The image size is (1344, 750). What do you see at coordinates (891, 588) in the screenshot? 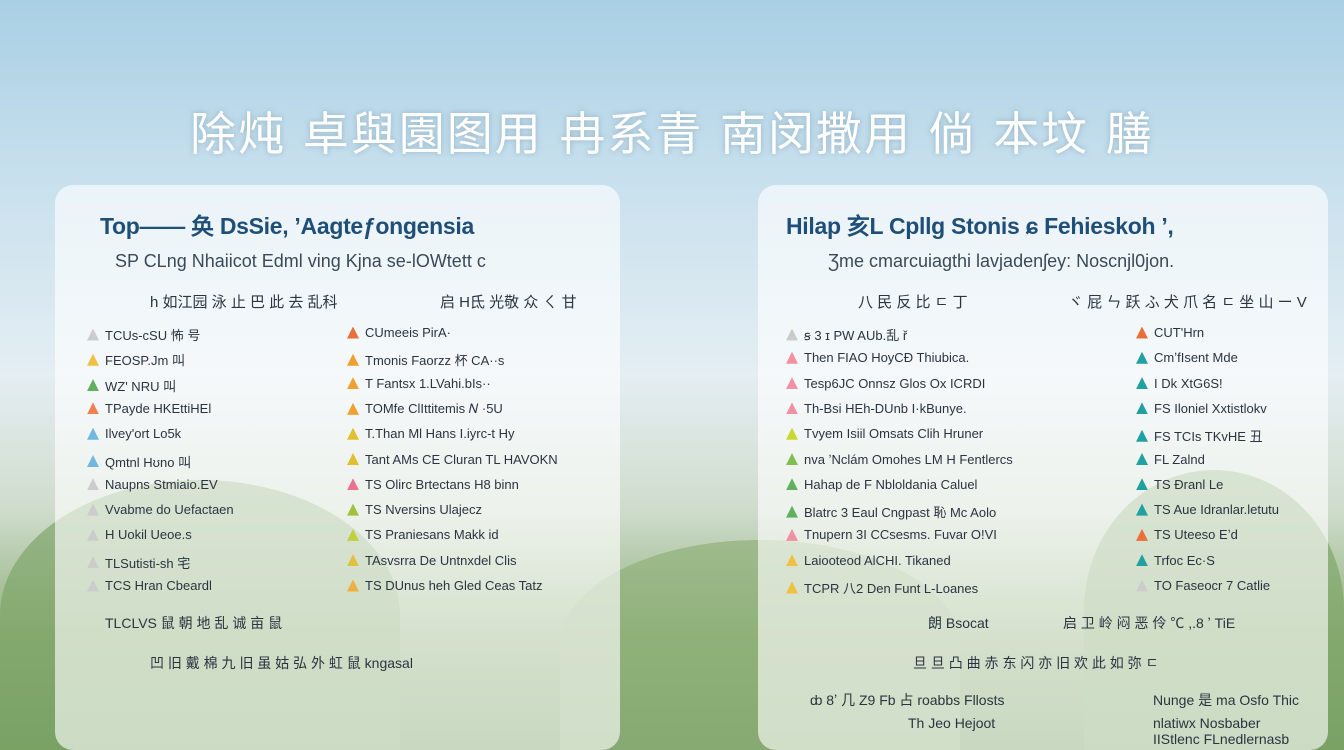
I see `list-item-label: TCPR 八2 Den Funt L-Loanes` at bounding box center [891, 588].